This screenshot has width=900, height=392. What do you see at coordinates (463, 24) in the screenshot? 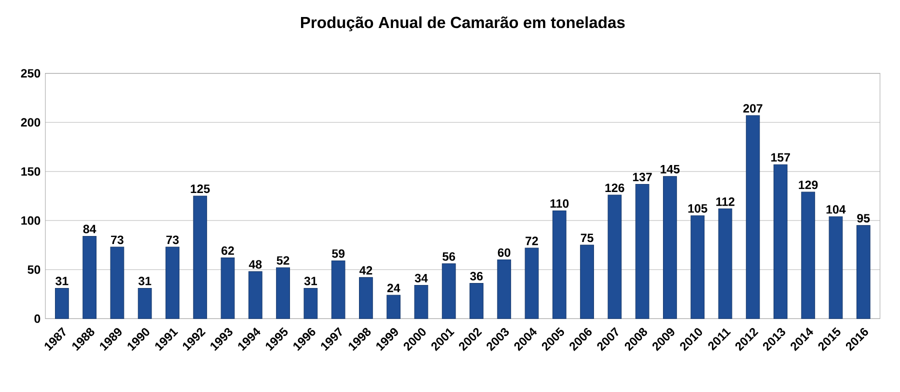
I see `chart-title: Produção Anual de Camarão em toneladas` at bounding box center [463, 24].